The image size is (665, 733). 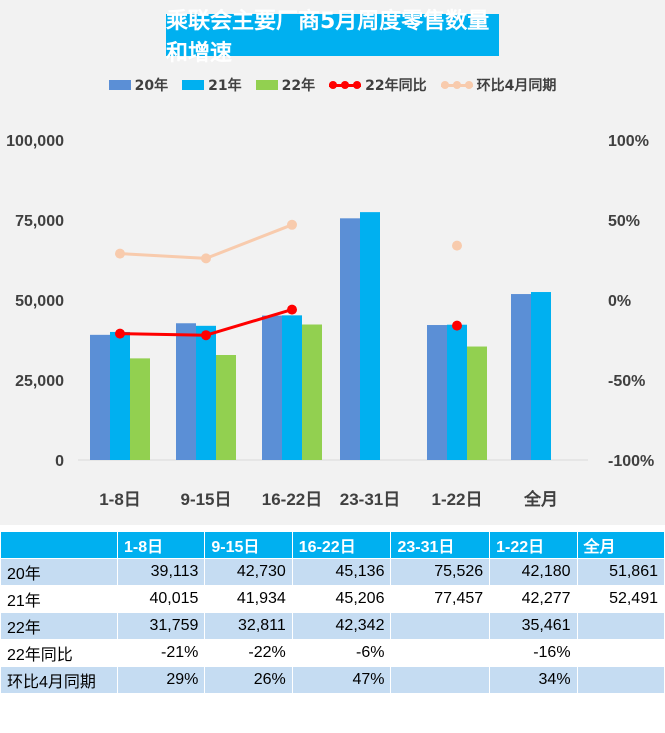 I want to click on legend-item: 环比4月同期, so click(x=498, y=85).